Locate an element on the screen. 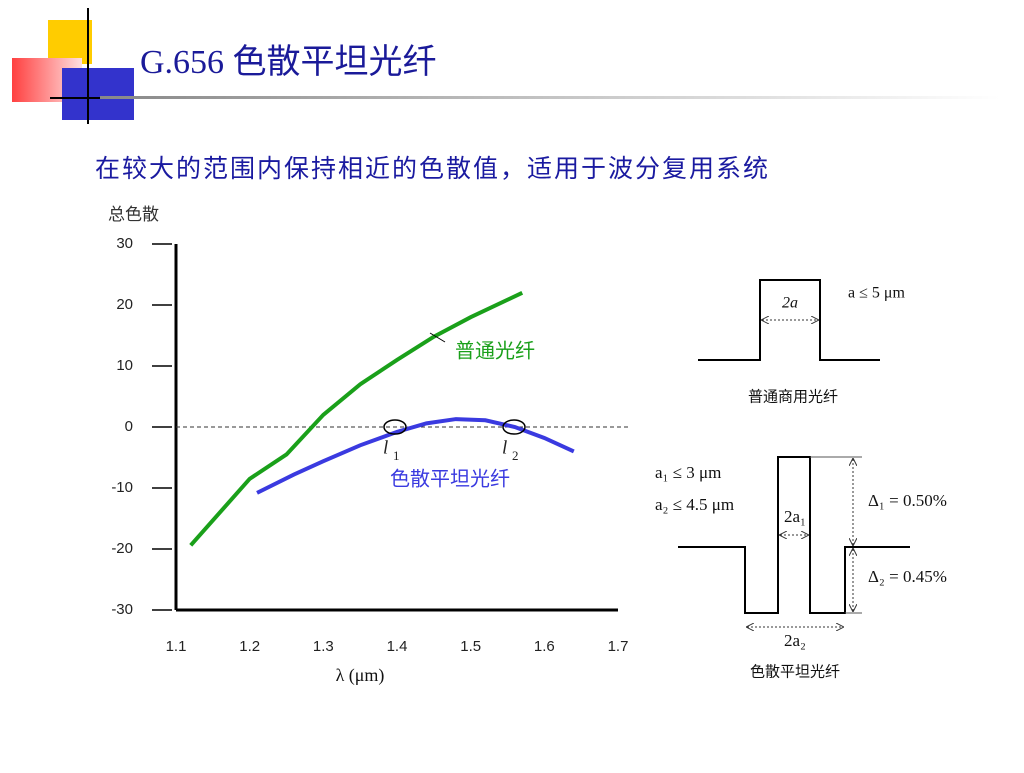  x-axis-label: λ (μm) is located at coordinates (360, 675).